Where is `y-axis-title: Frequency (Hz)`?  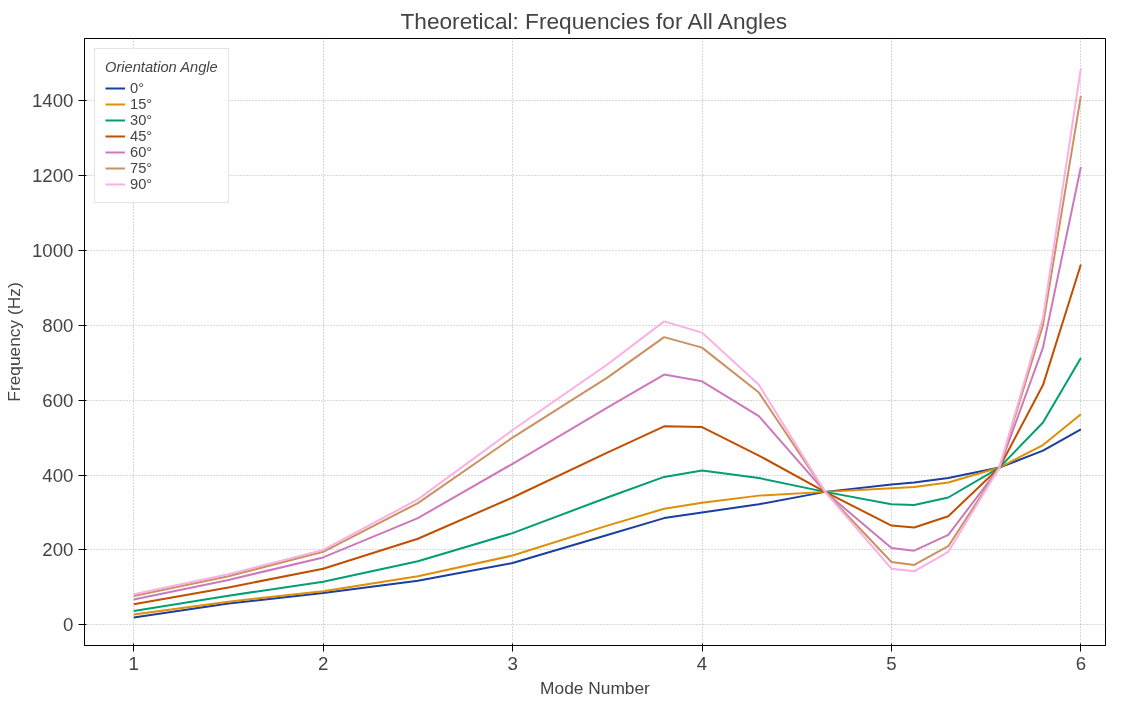 y-axis-title: Frequency (Hz) is located at coordinates (14, 342).